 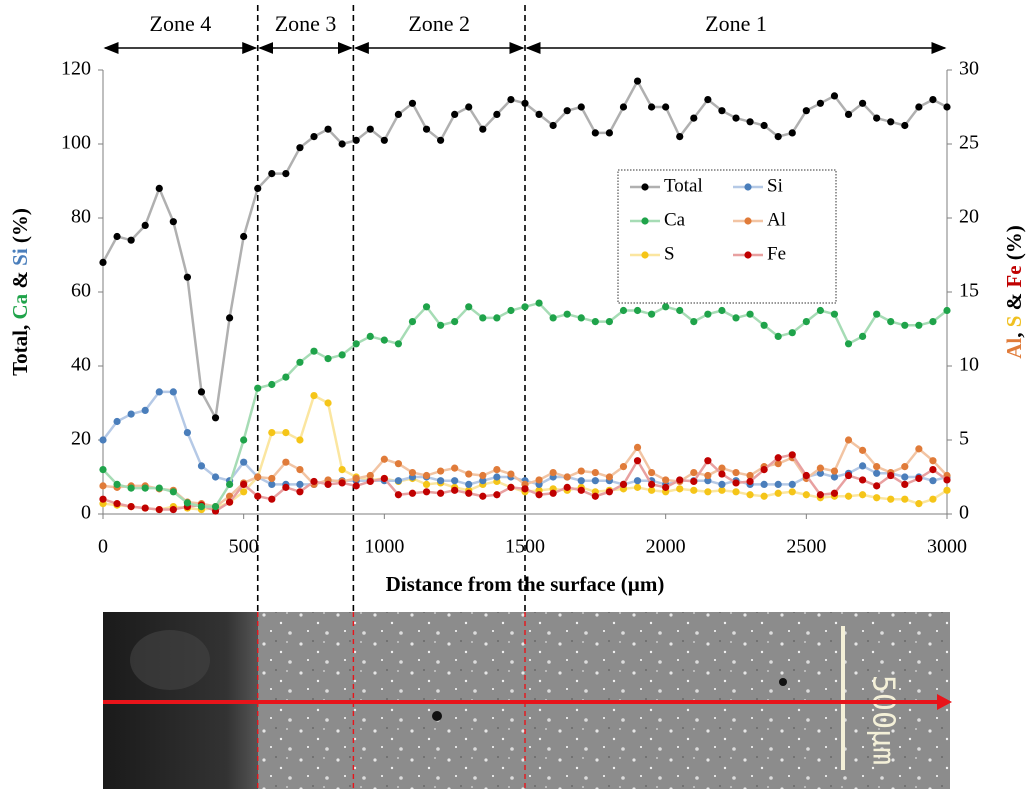 I want to click on profile-arrow-head, so click(x=944, y=702).